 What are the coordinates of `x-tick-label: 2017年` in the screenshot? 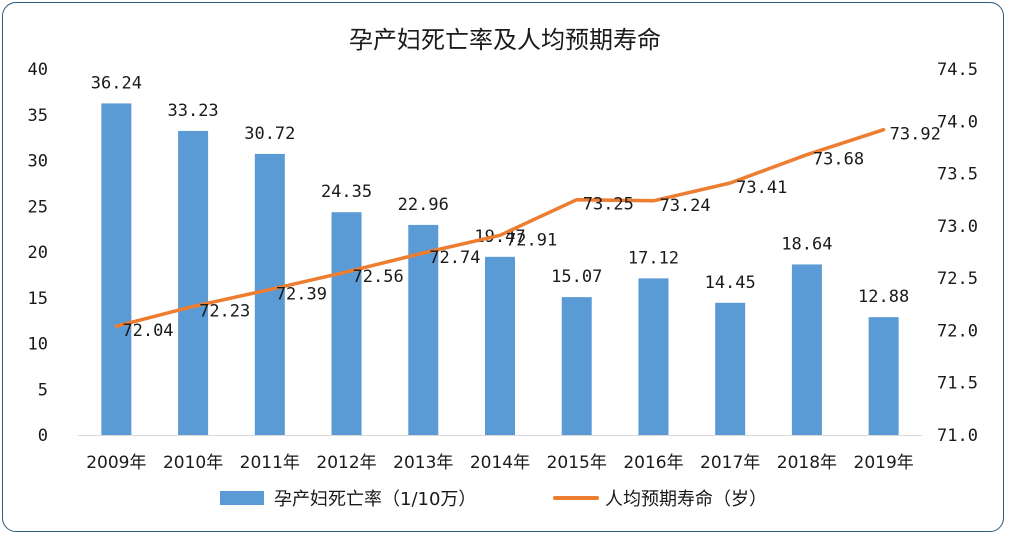 It's located at (730, 463).